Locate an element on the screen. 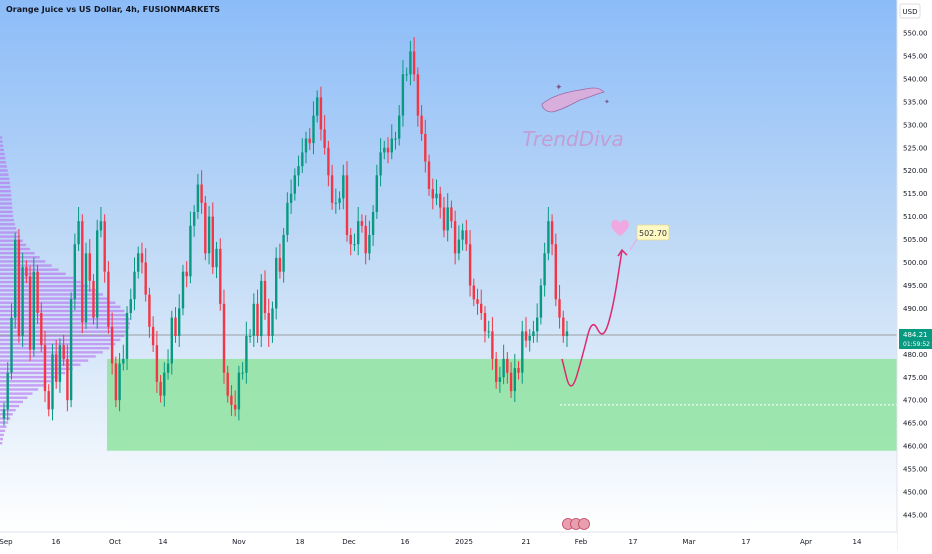  y-tick-label: 550.00 is located at coordinates (915, 34).